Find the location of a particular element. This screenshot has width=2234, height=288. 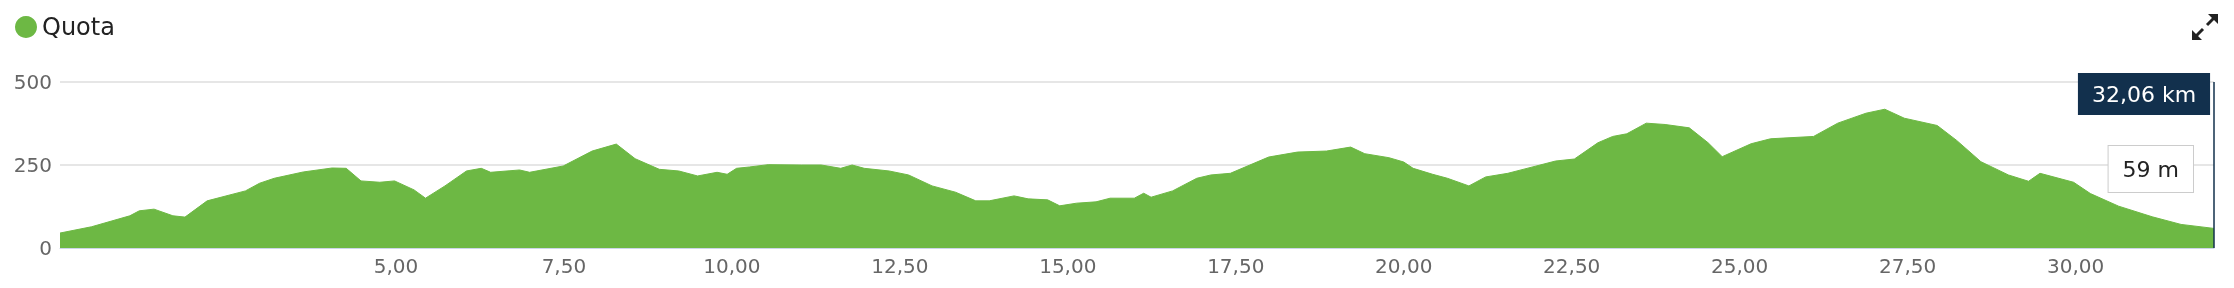

ref-line-label: 32,06 km is located at coordinates (2144, 94).